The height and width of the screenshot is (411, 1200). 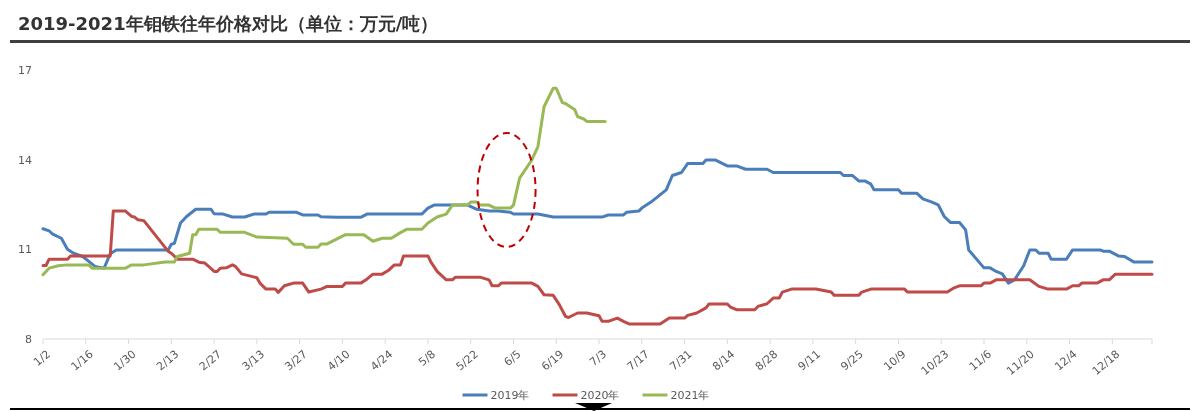 What do you see at coordinates (228, 23) in the screenshot?
I see `chart-title: 2019-2021年钼铁往年价格对比（单位：万元/吨）` at bounding box center [228, 23].